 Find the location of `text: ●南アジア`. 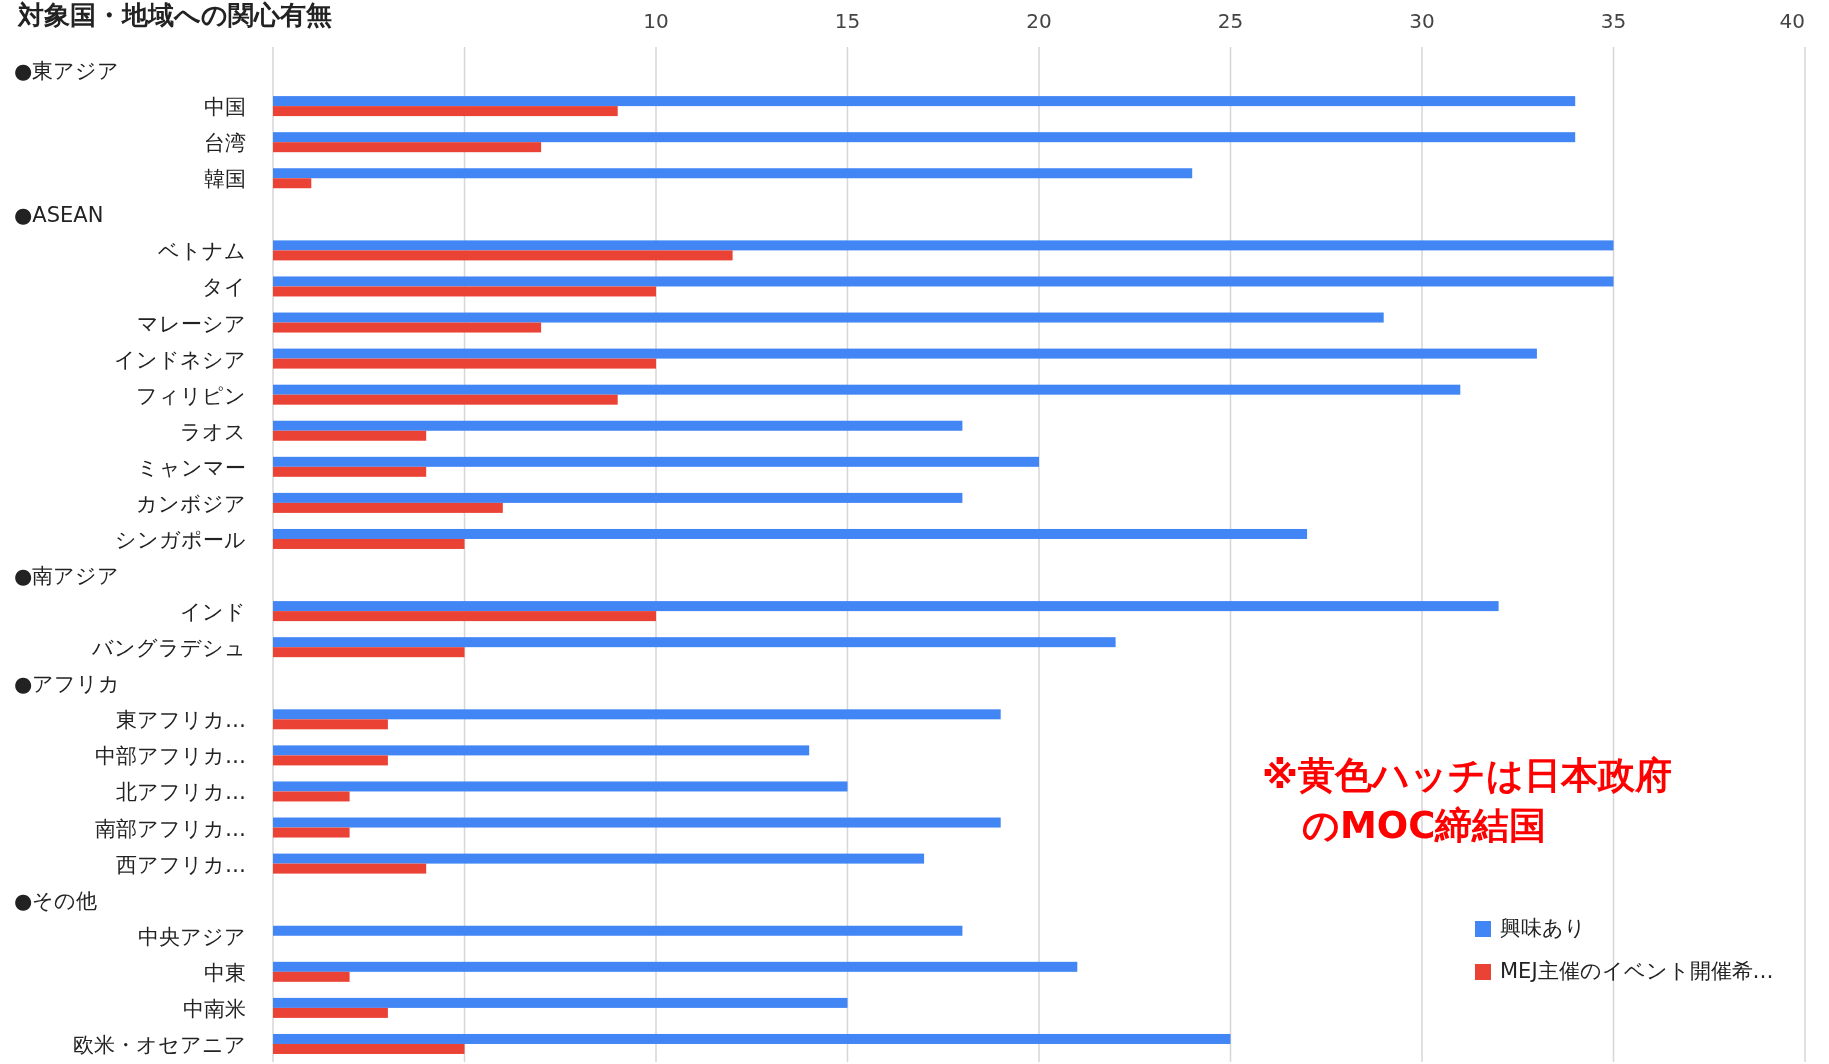

text: ●南アジア is located at coordinates (67, 576).